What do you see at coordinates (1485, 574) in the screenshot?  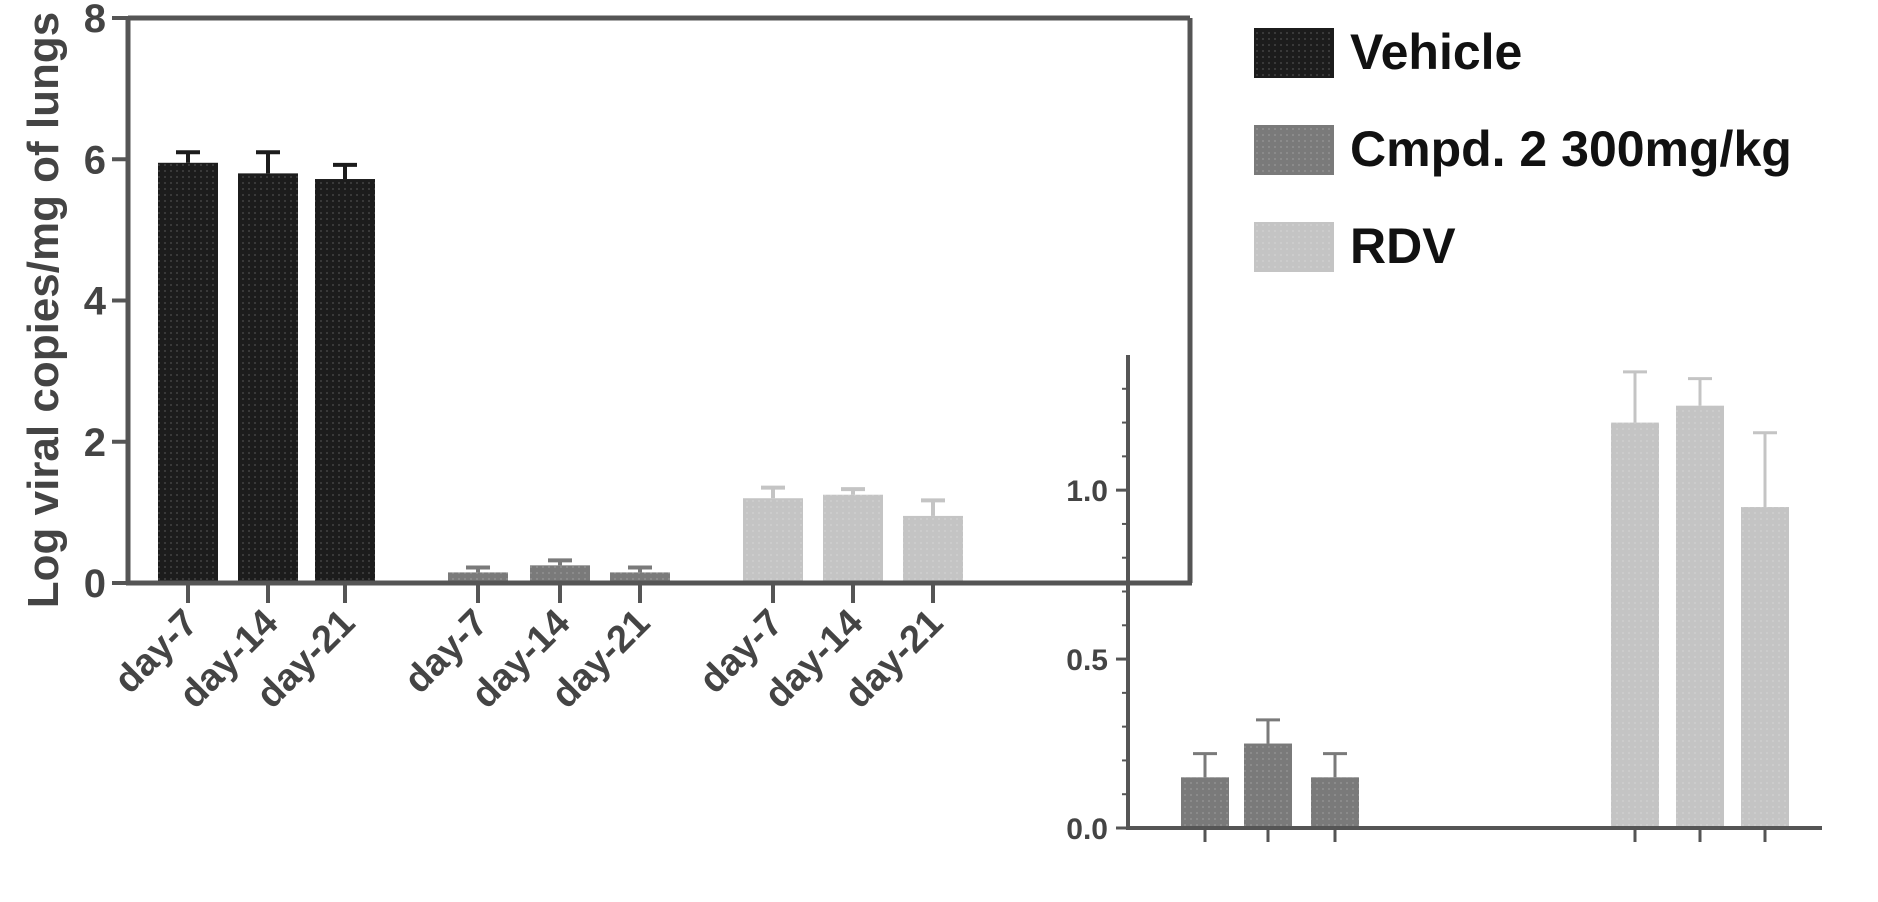 I see `inset-error-bars` at bounding box center [1485, 574].